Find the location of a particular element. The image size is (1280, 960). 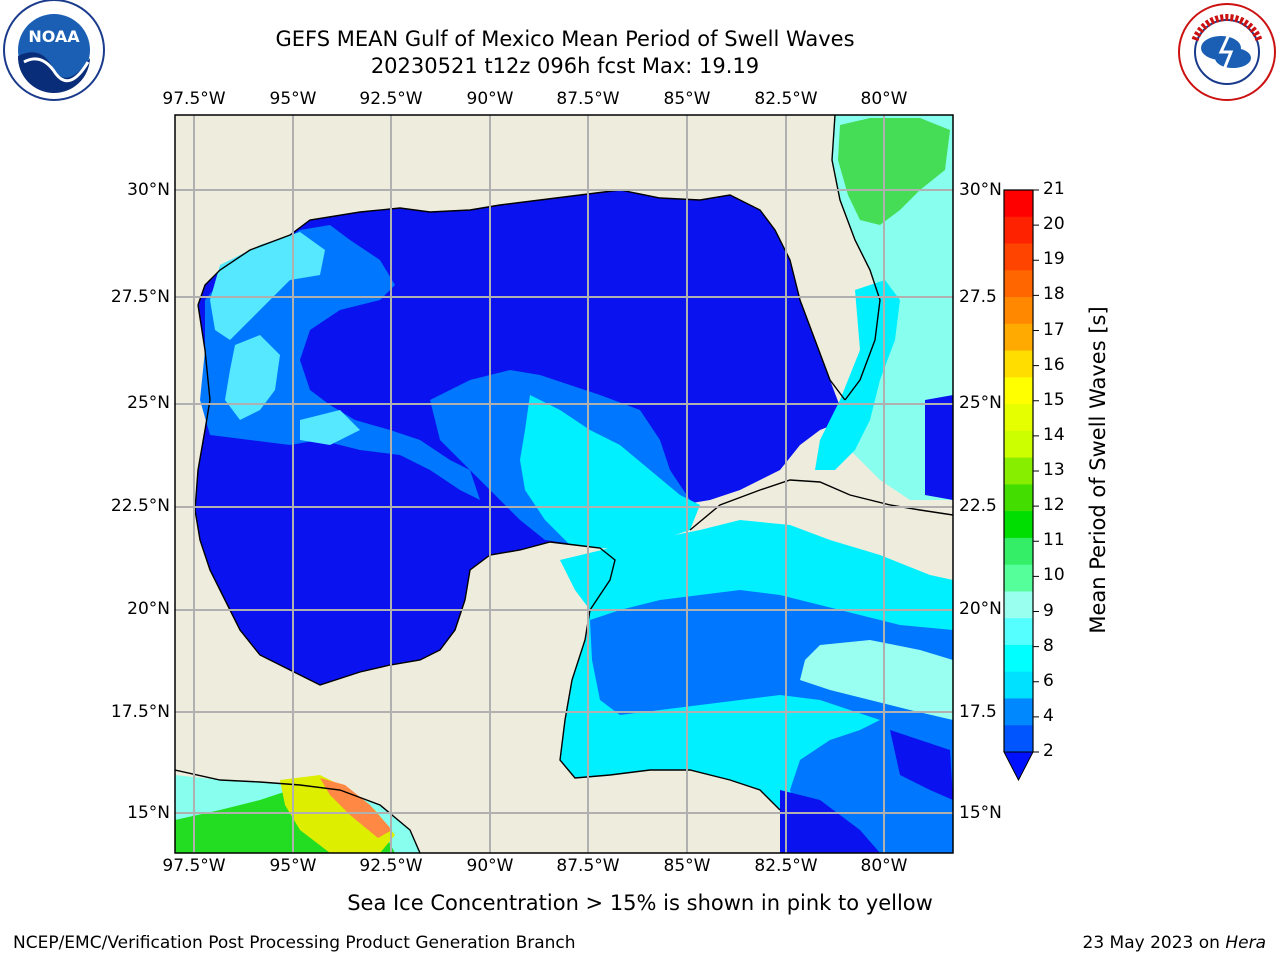

lat-label-right: 22.5 is located at coordinates (978, 506).